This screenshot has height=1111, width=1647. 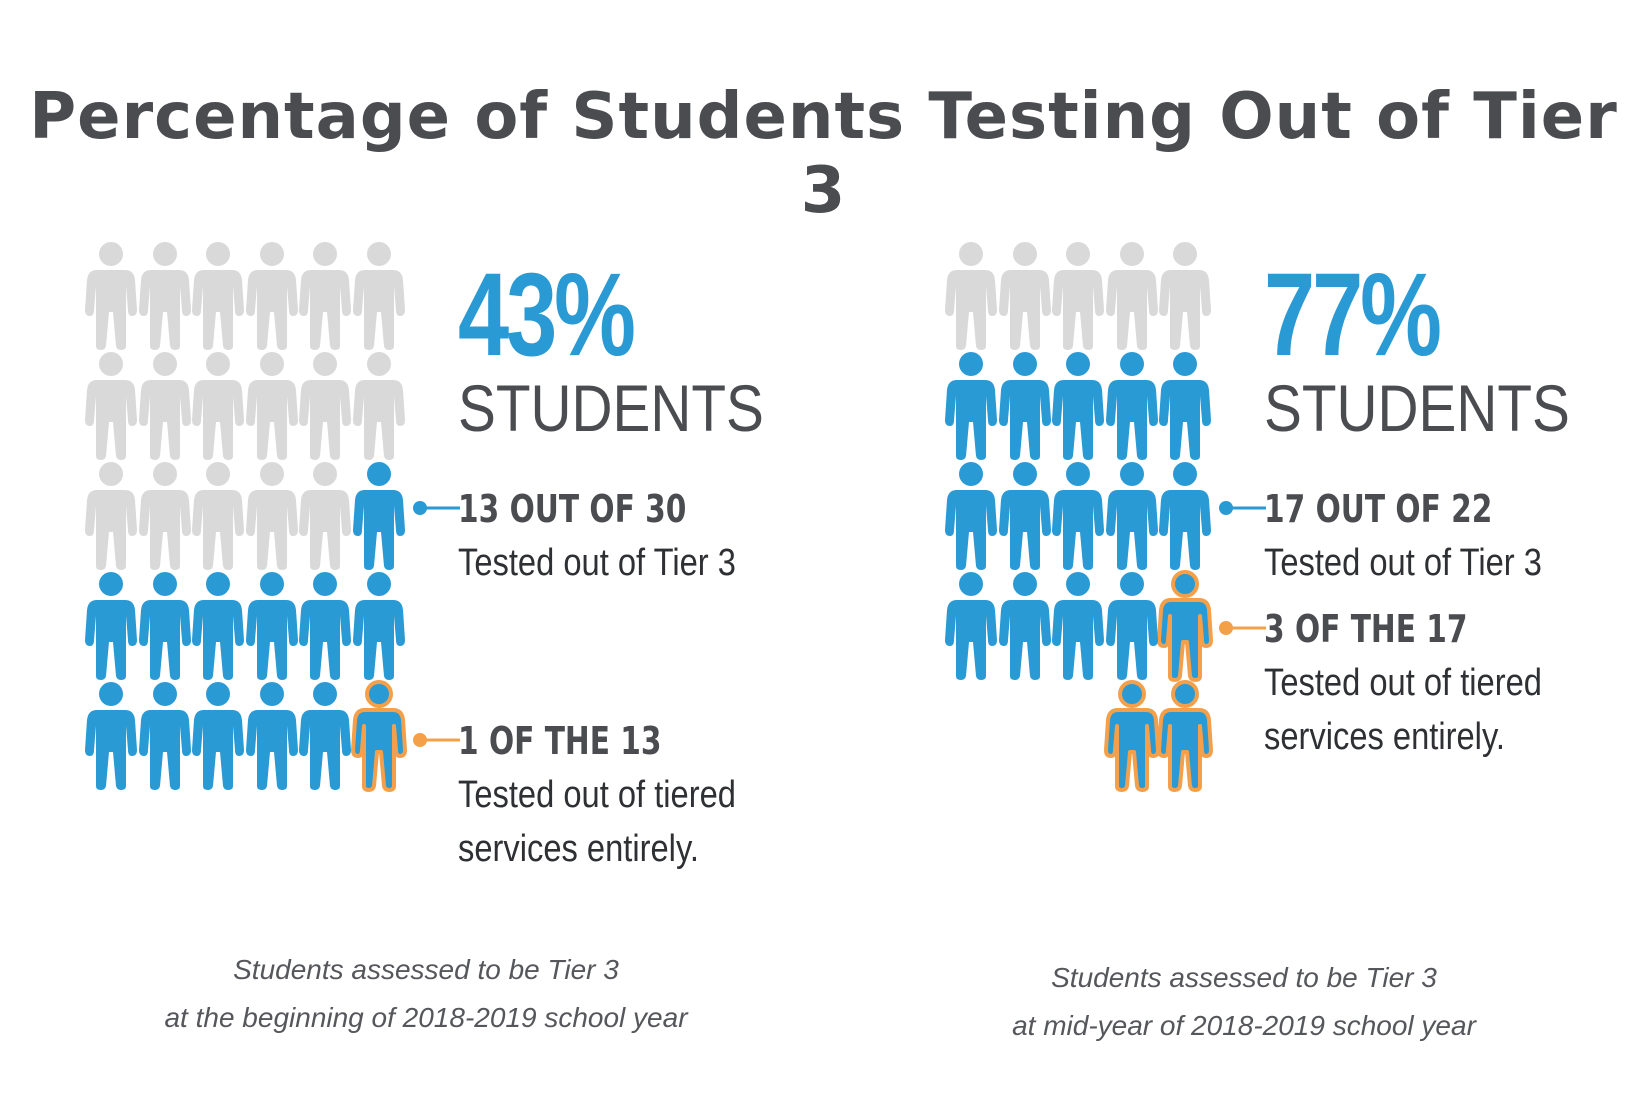 What do you see at coordinates (1353, 315) in the screenshot?
I see `percent-label-midyear: 77%` at bounding box center [1353, 315].